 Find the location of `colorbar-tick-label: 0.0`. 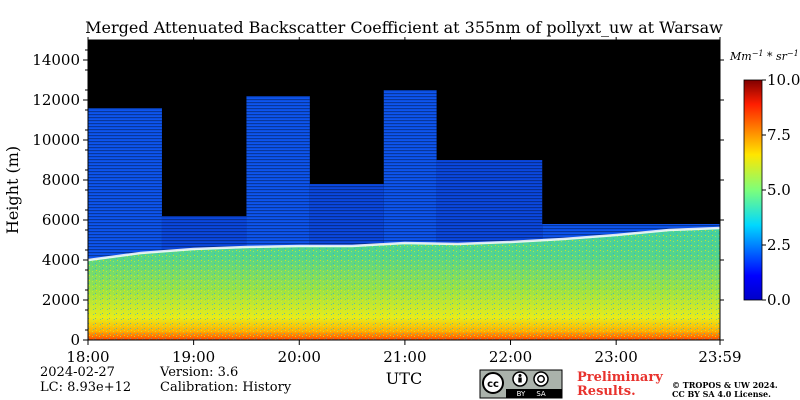

colorbar-tick-label: 0.0 is located at coordinates (779, 300).